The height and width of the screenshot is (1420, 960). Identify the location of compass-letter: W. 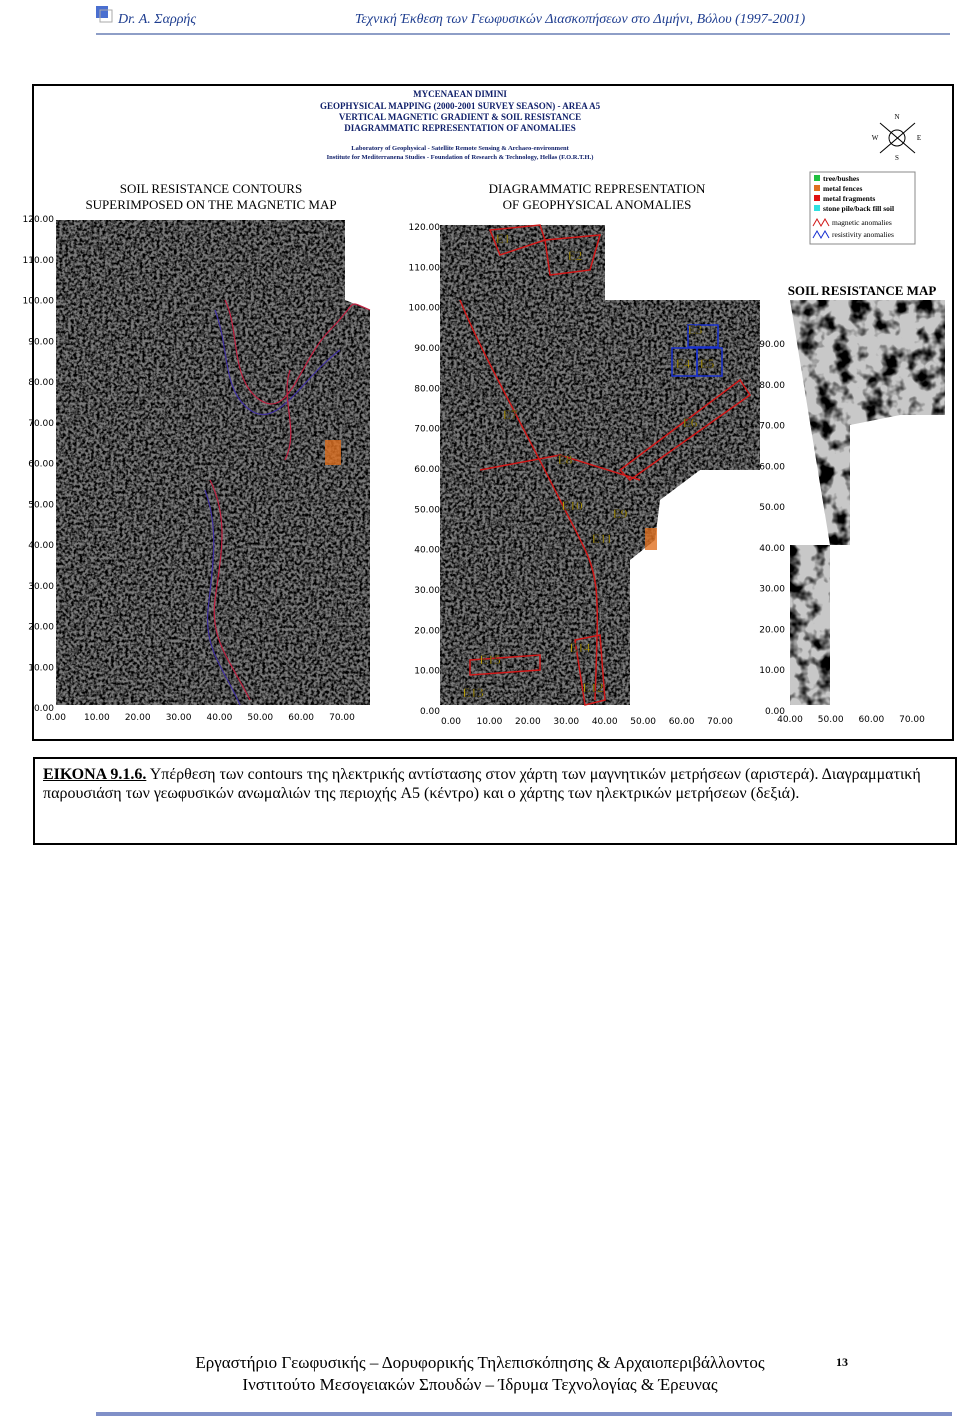
(875, 138).